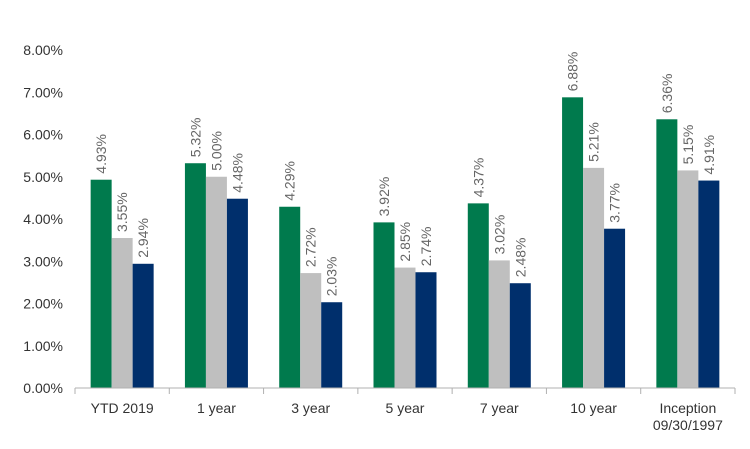 The image size is (750, 449). Describe the element at coordinates (593, 408) in the screenshot. I see `x-tick-label: 10 year` at that location.